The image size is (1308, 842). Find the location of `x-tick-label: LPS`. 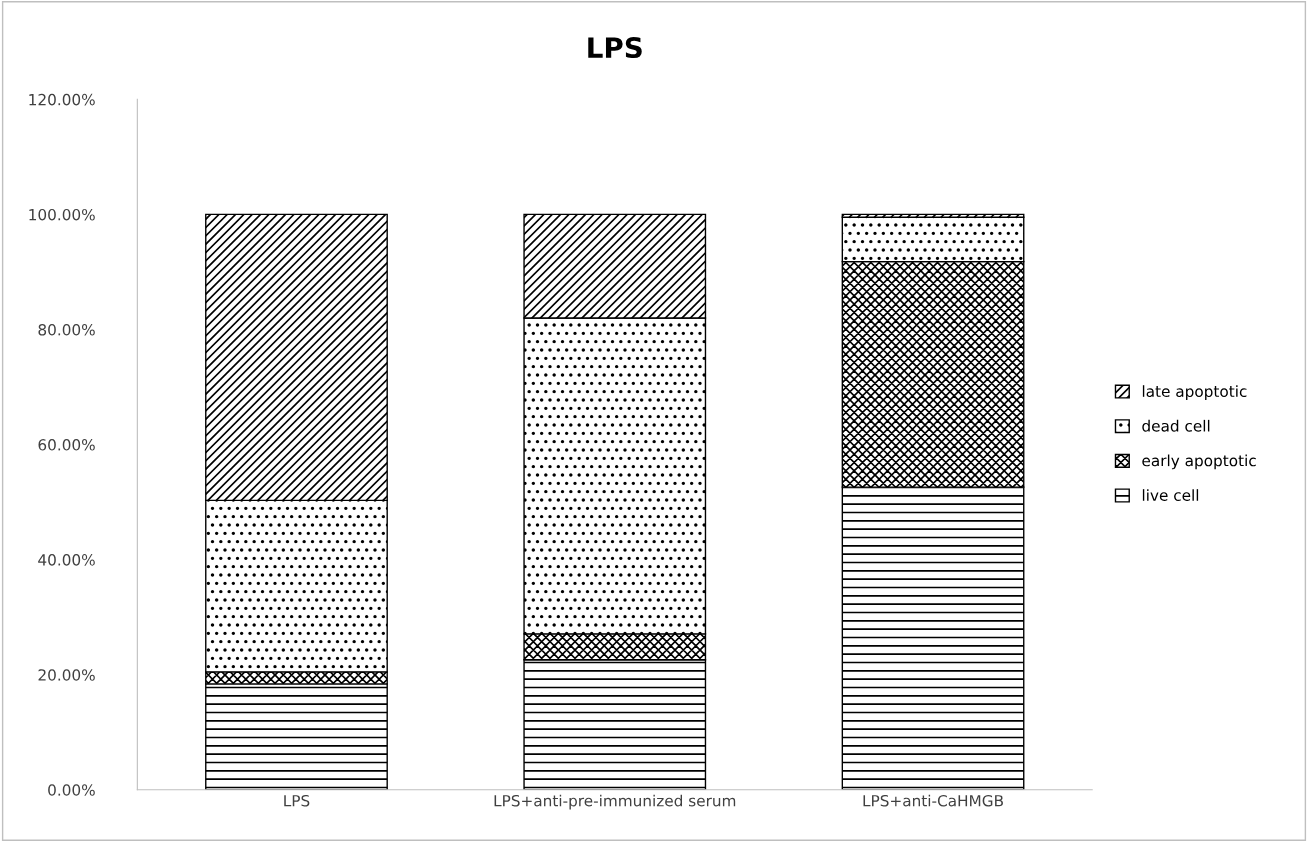

x-tick-label: LPS is located at coordinates (297, 800).